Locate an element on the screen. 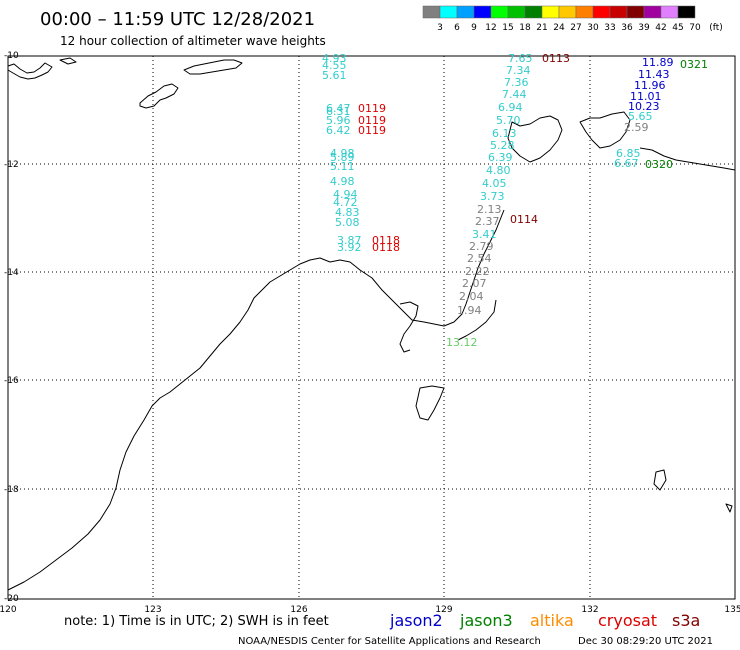 The image size is (740, 650). legend-label: 15 is located at coordinates (507, 28).